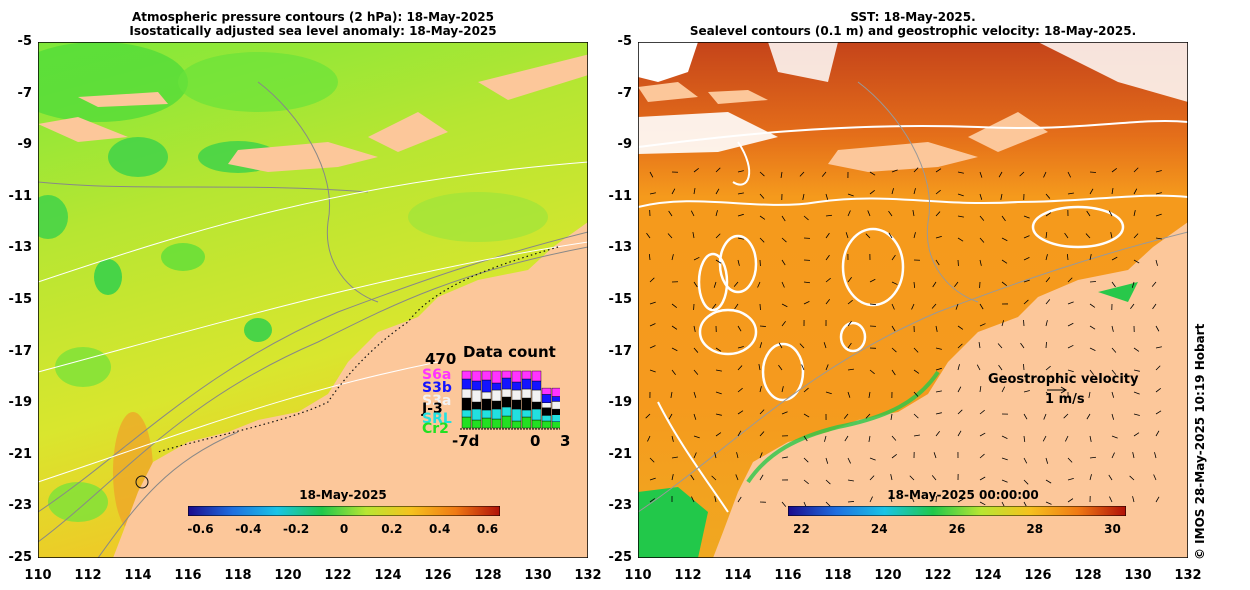 This screenshot has width=1250, height=590. What do you see at coordinates (288, 575) in the screenshot?
I see `x-tick-label: 120` at bounding box center [288, 575].